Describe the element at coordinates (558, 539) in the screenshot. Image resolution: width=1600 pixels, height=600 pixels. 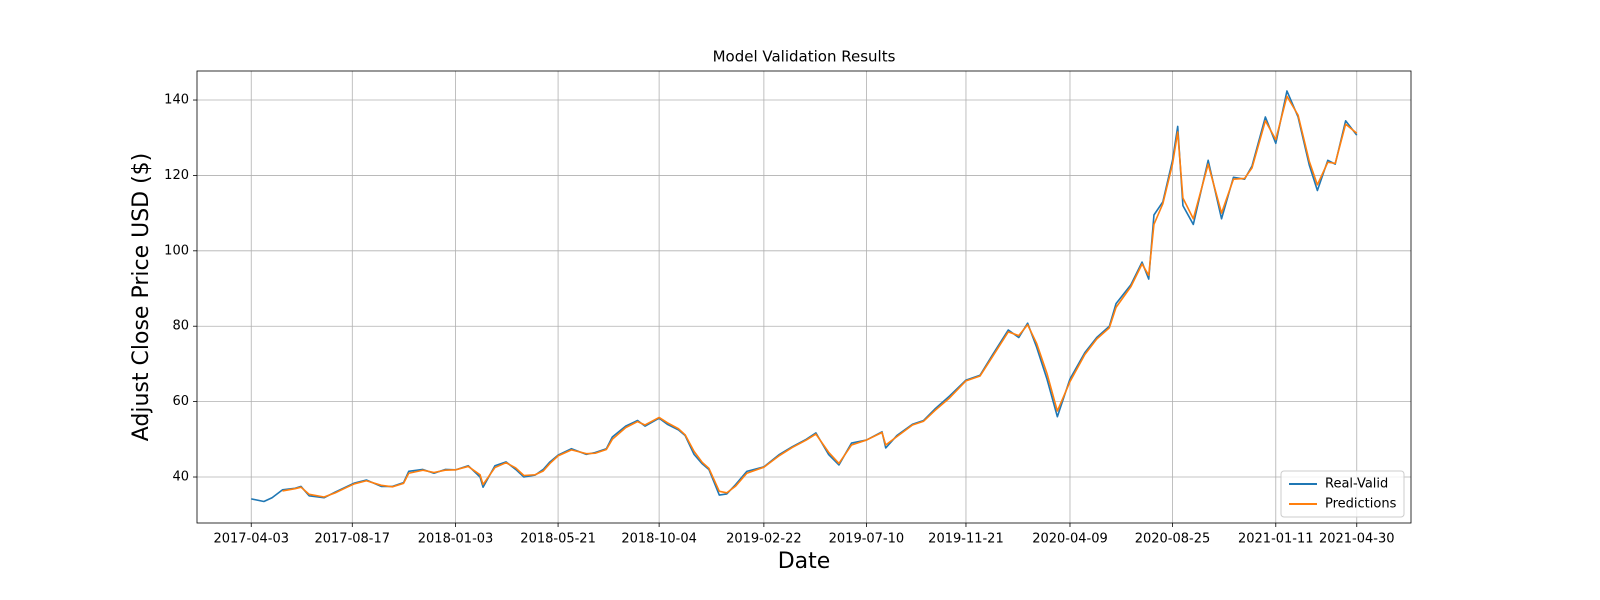
I see `x-tick-label: 2018-05-21` at that location.